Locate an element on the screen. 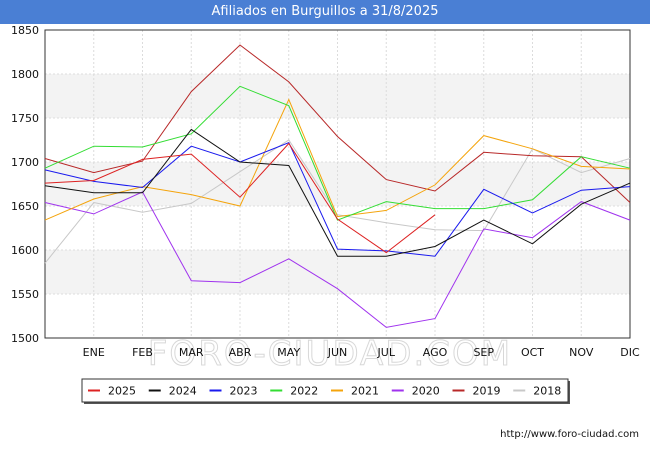  y-tick-label: 1500 is located at coordinates (25, 338).